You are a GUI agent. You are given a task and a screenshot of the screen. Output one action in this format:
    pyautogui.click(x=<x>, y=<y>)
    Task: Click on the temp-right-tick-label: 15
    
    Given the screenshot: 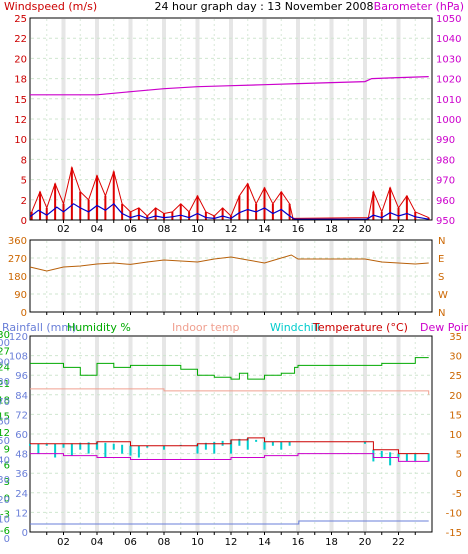 What is the action you would take?
    pyautogui.click(x=455, y=415)
    